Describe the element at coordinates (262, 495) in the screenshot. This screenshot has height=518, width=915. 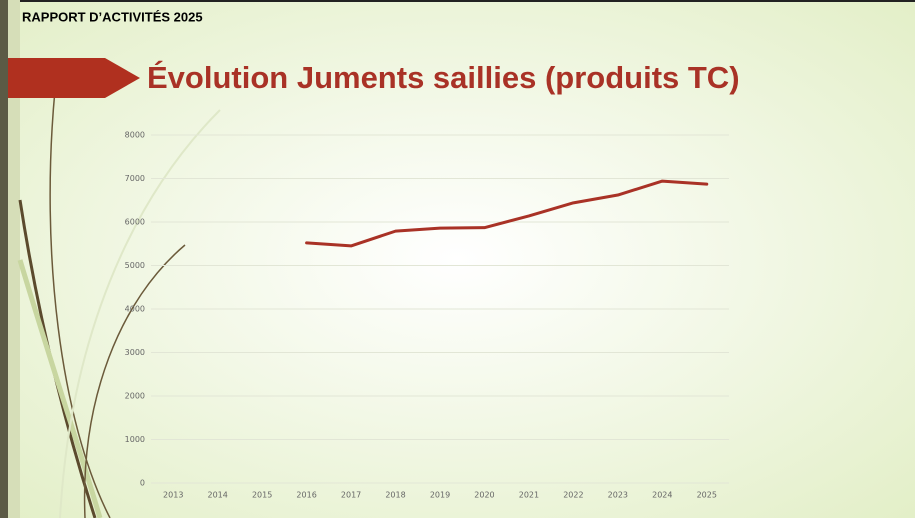
I see `x-tick-label: 2015` at that location.